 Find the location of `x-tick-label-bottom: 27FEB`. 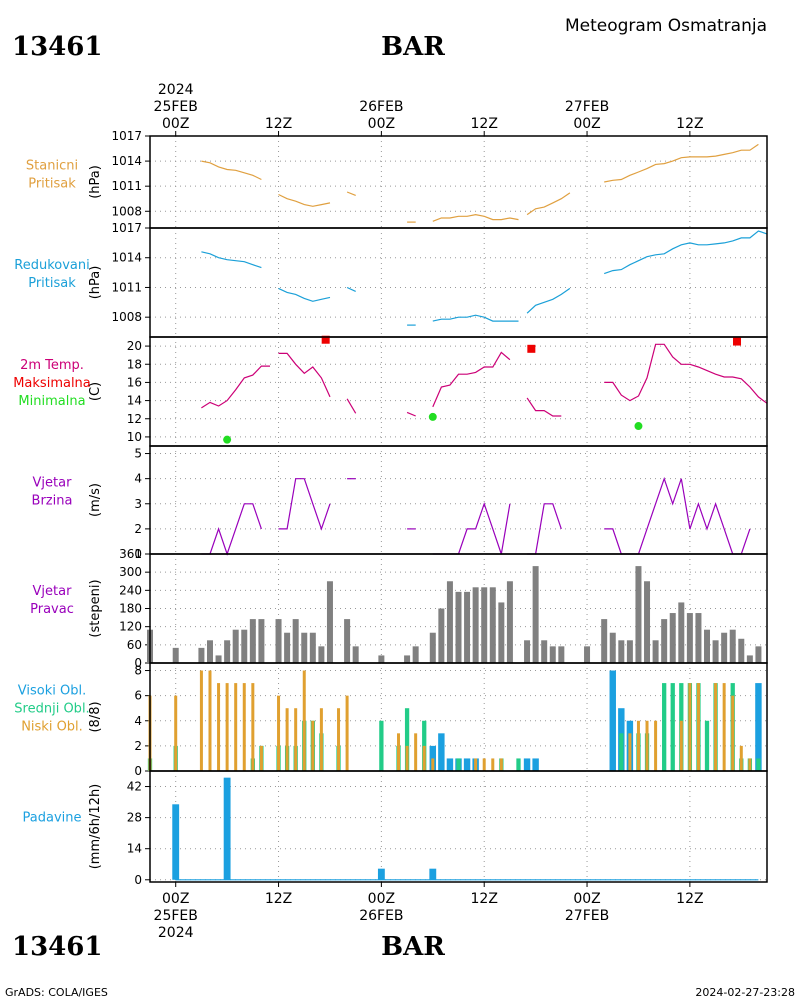

x-tick-label-bottom: 27FEB is located at coordinates (587, 916).